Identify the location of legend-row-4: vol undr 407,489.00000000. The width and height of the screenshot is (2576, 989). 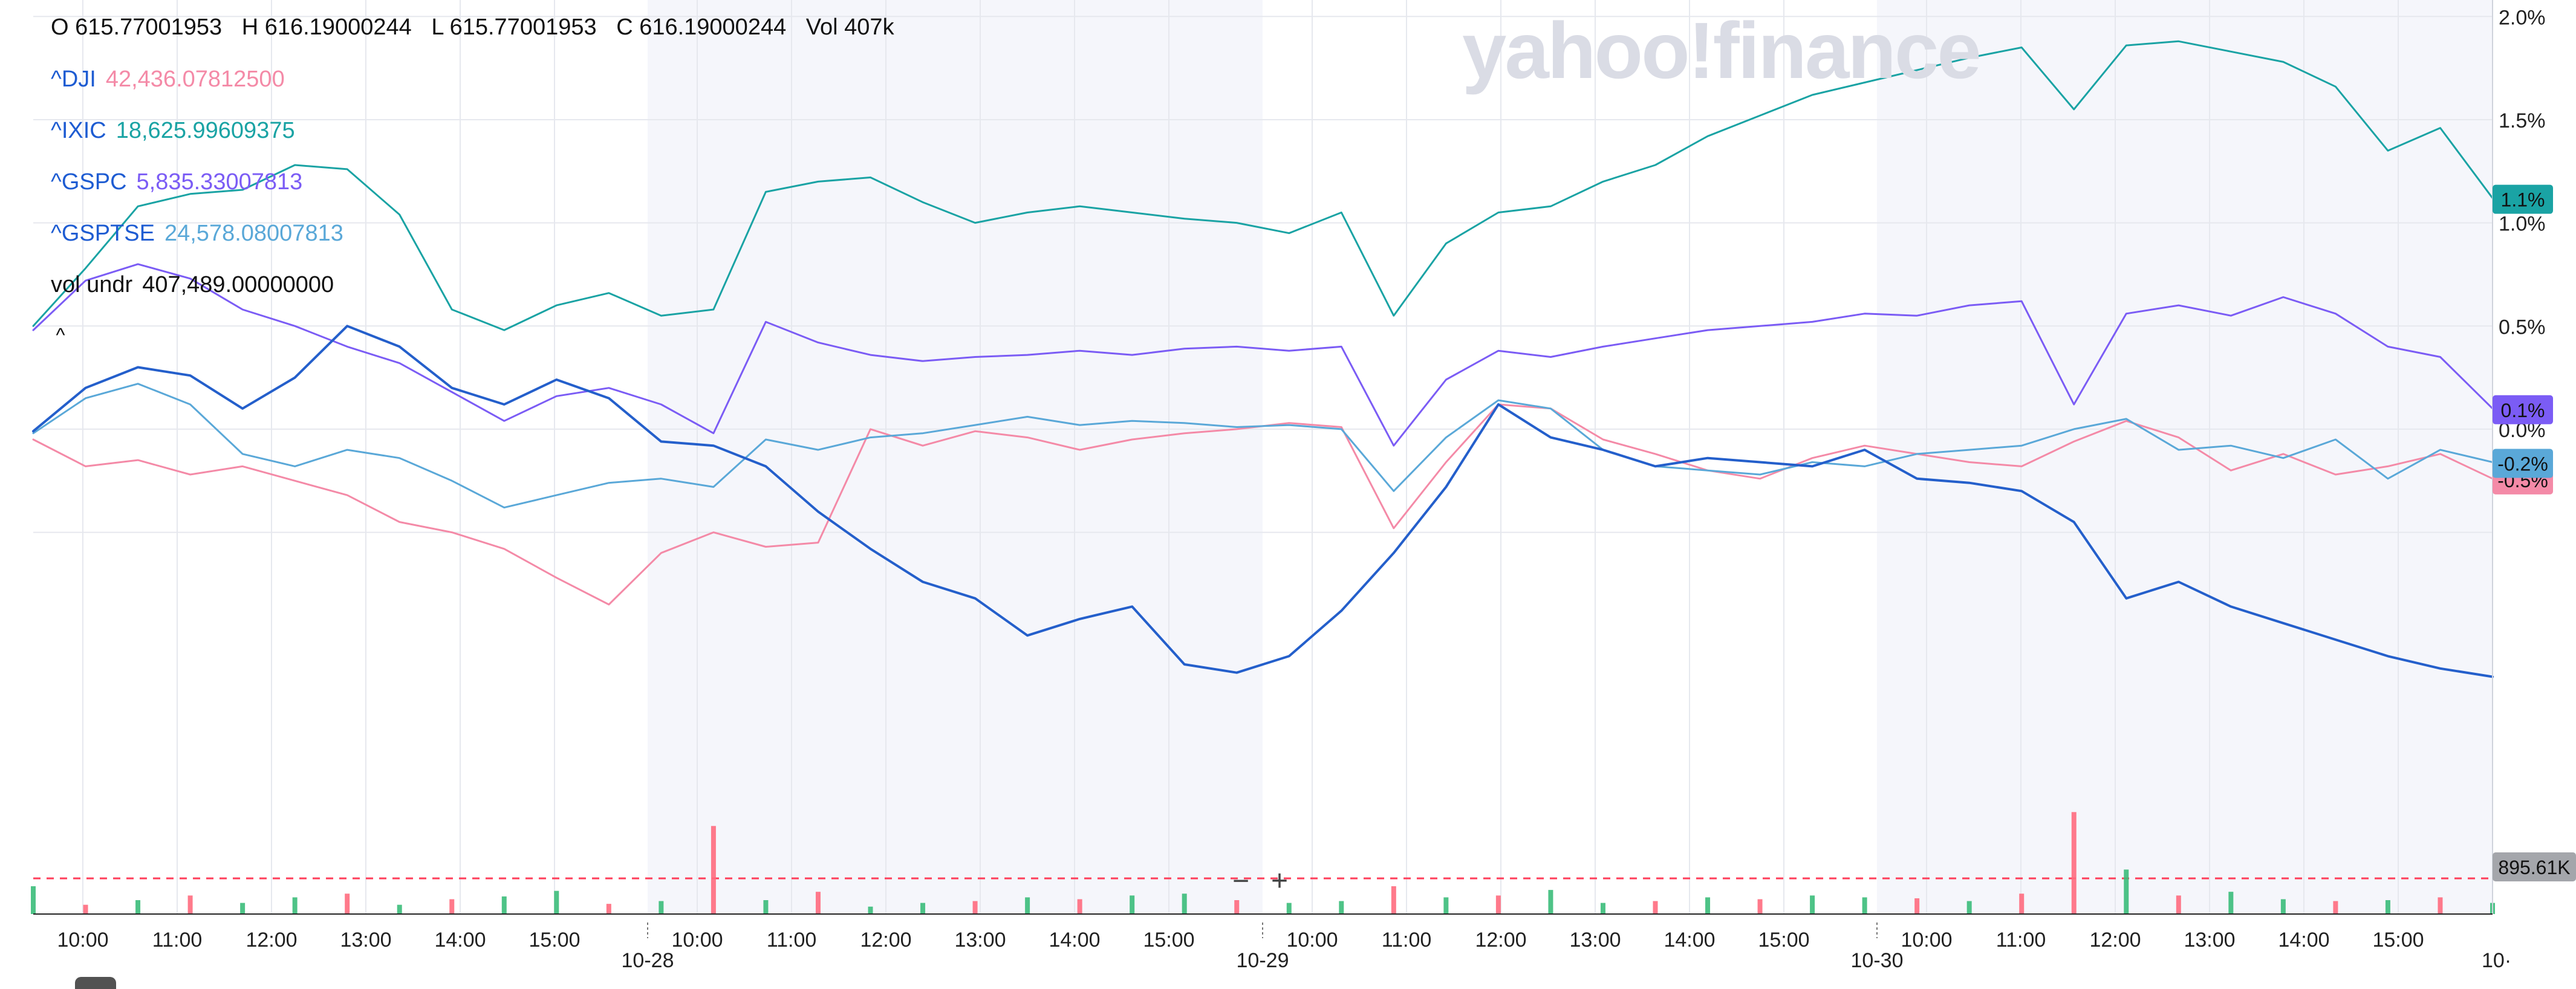
(196, 284).